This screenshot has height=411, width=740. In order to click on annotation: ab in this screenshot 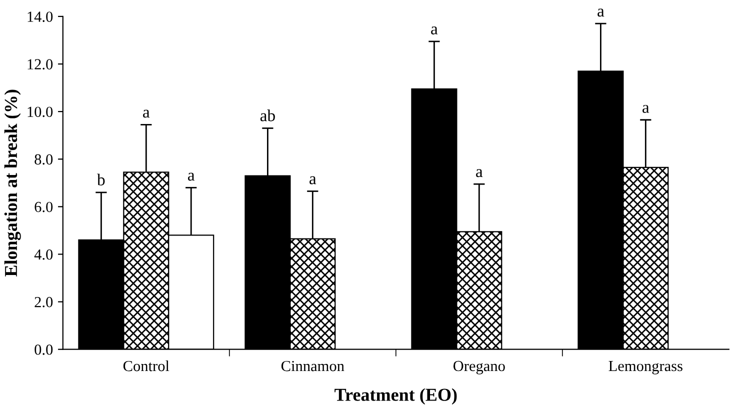, I will do `click(267, 116)`.